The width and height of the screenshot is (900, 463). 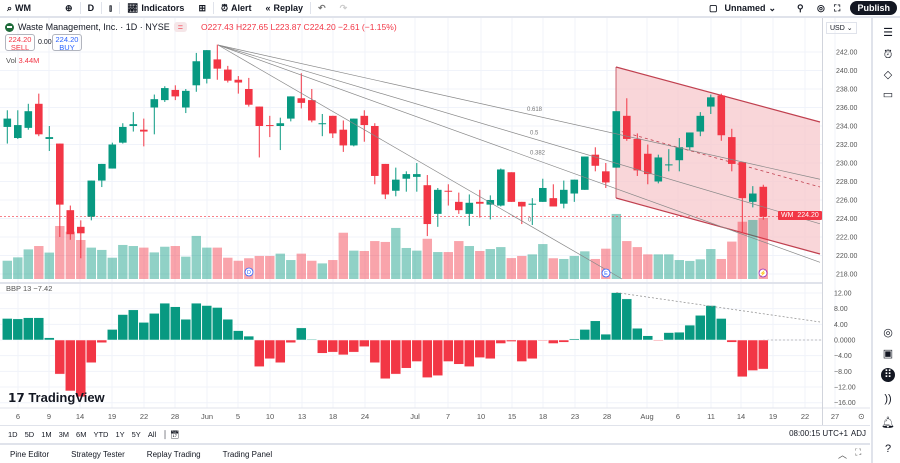 What do you see at coordinates (718, 94) in the screenshot?
I see `channel-upper-line` at bounding box center [718, 94].